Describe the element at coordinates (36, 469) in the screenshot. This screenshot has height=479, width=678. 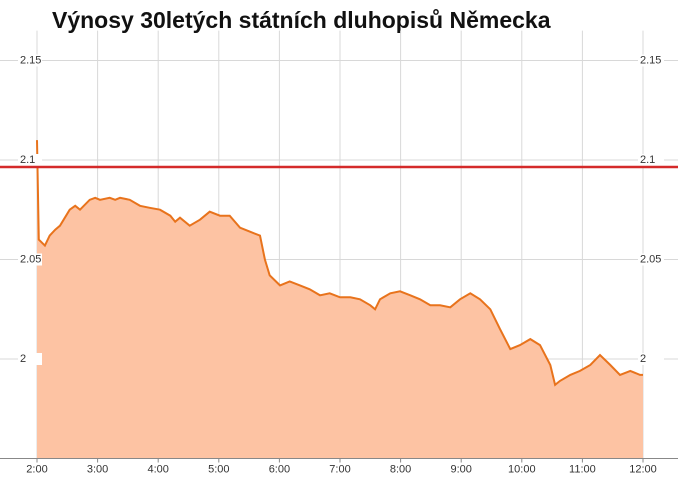
I see `x-tick-label: 2:00` at that location.